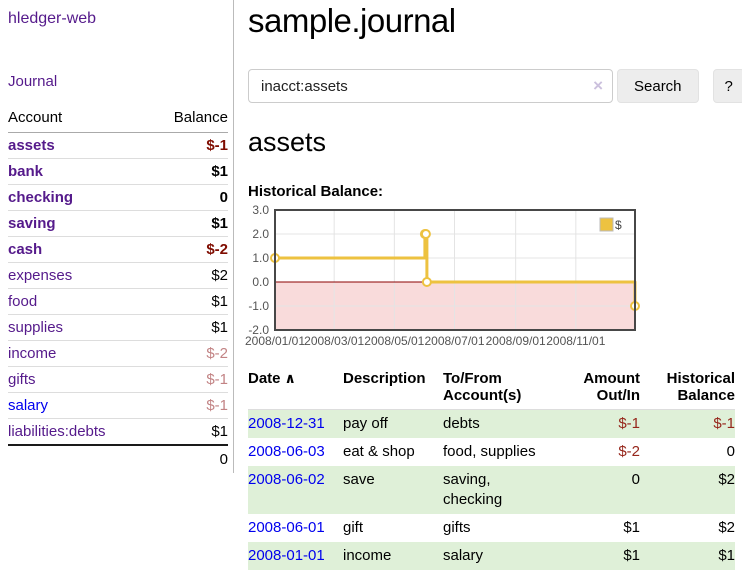 The height and width of the screenshot is (582, 742). I want to click on register-row: 2008-06-02 save saving, checking 0 $2, so click(491, 490).